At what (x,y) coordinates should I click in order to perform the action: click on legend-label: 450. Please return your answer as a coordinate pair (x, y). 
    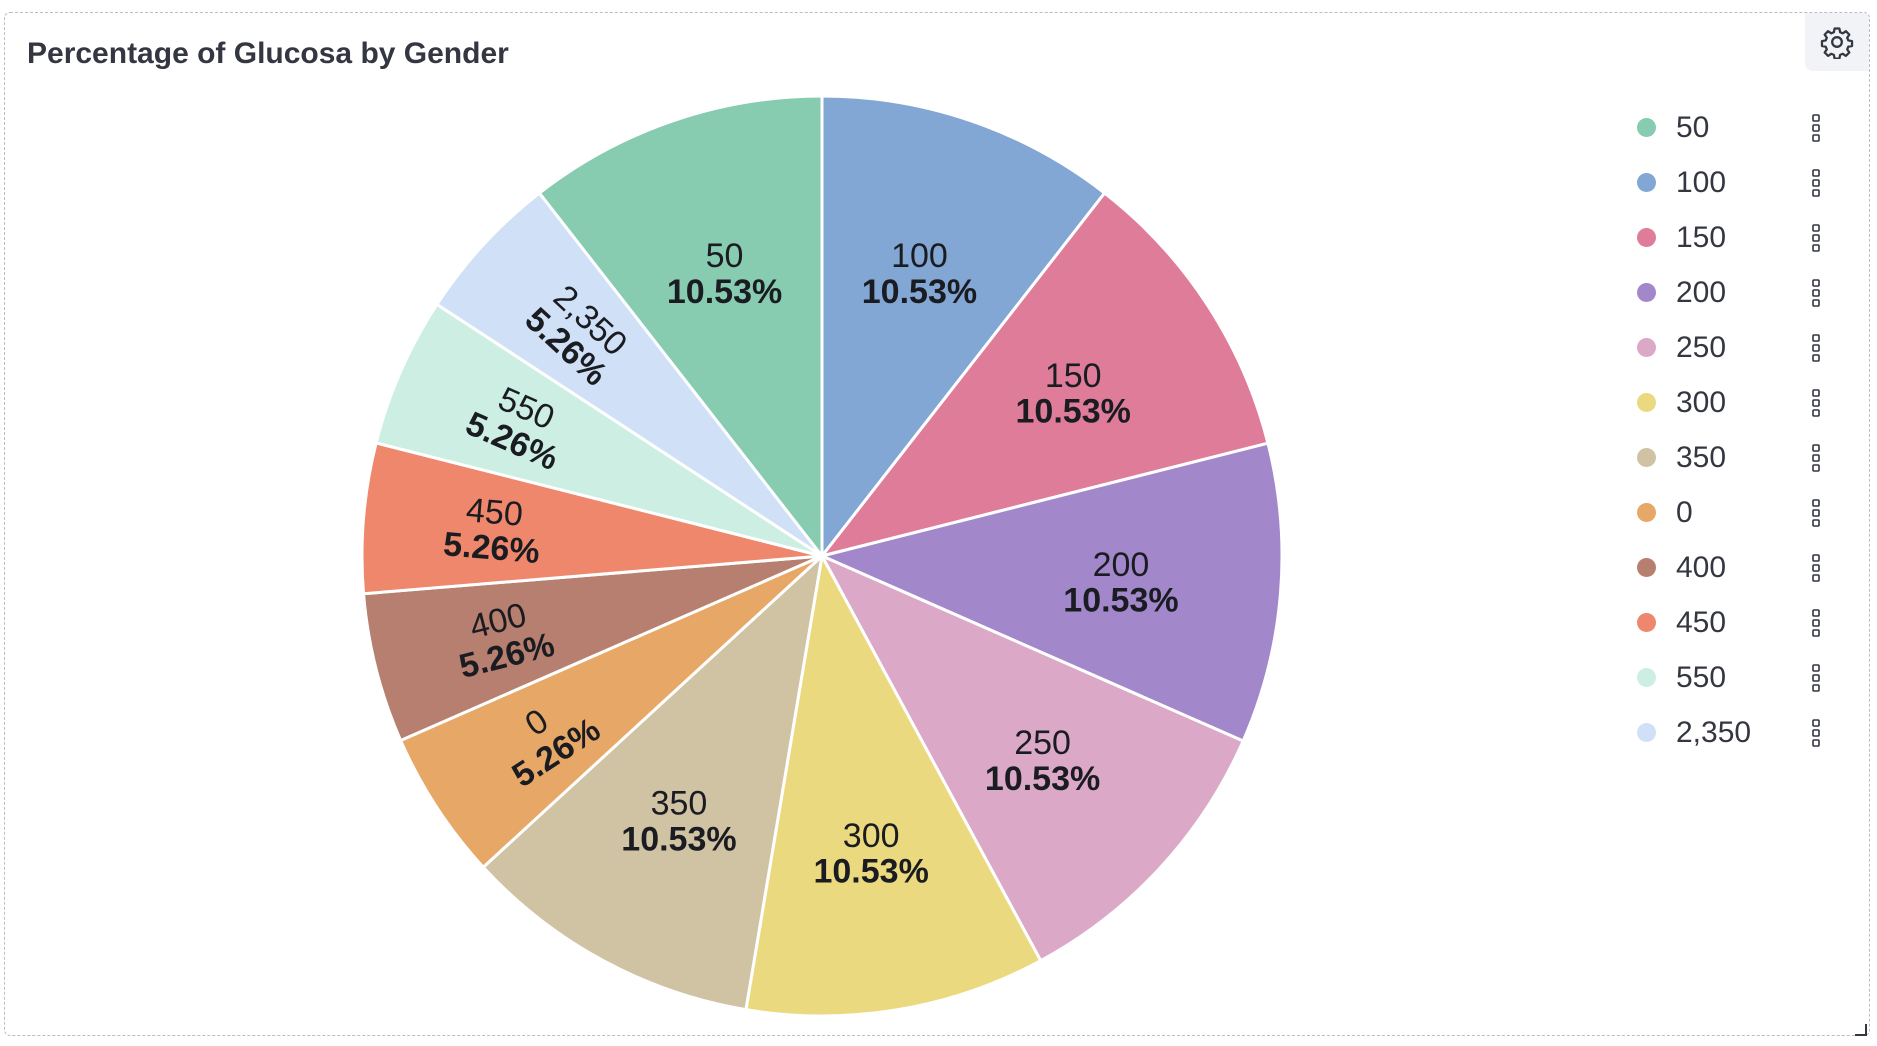
    Looking at the image, I should click on (1701, 622).